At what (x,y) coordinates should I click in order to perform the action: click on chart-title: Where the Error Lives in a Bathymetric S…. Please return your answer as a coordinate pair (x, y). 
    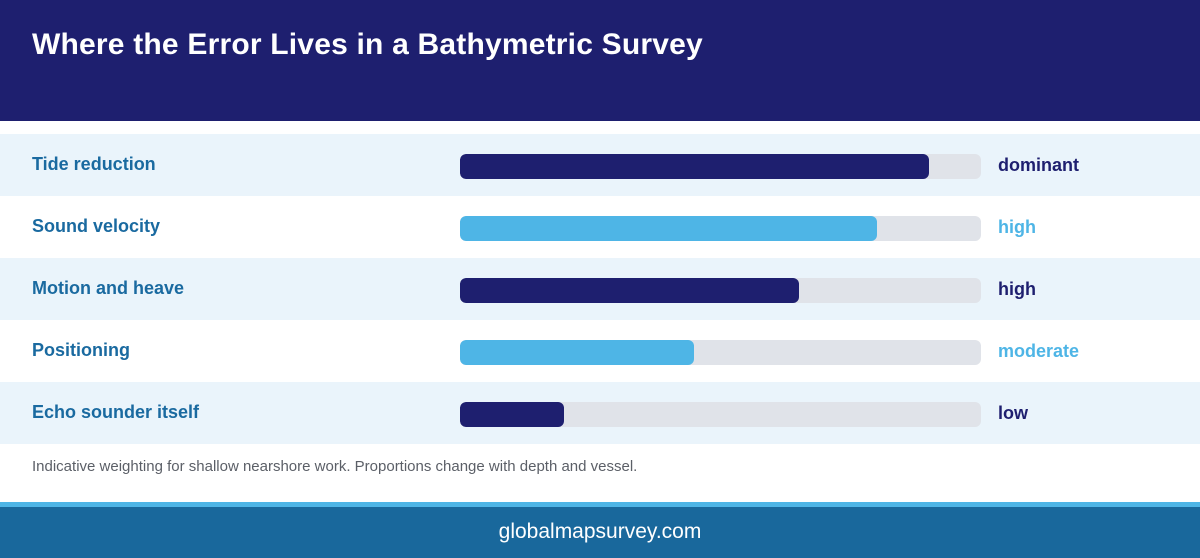
    Looking at the image, I should click on (367, 44).